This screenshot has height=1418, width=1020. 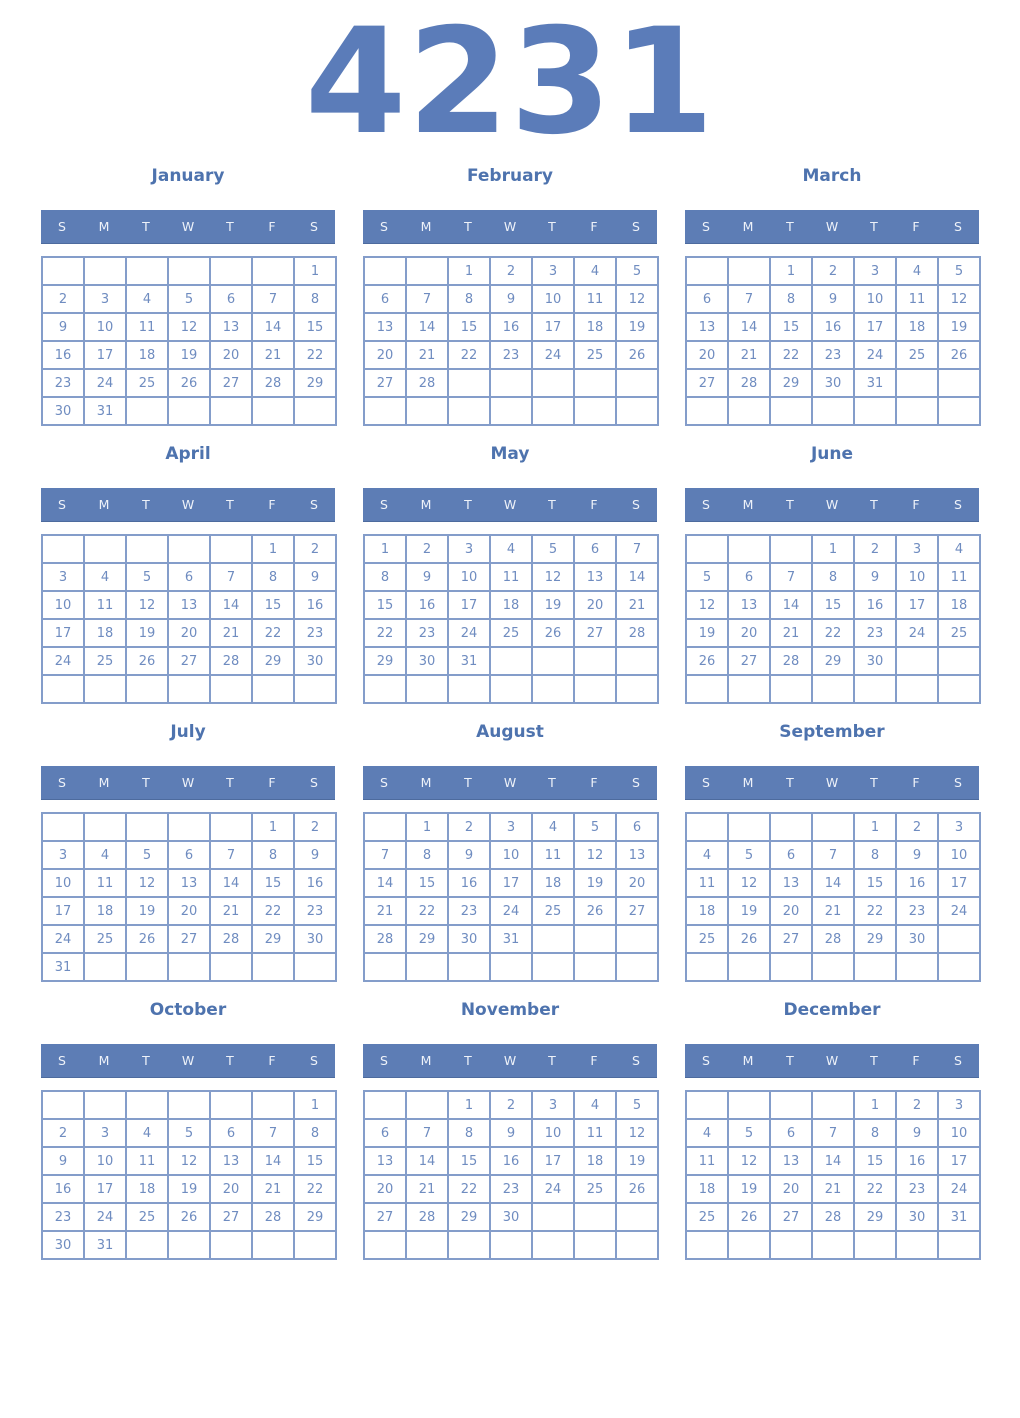 I want to click on weekday-header: M, so click(x=104, y=226).